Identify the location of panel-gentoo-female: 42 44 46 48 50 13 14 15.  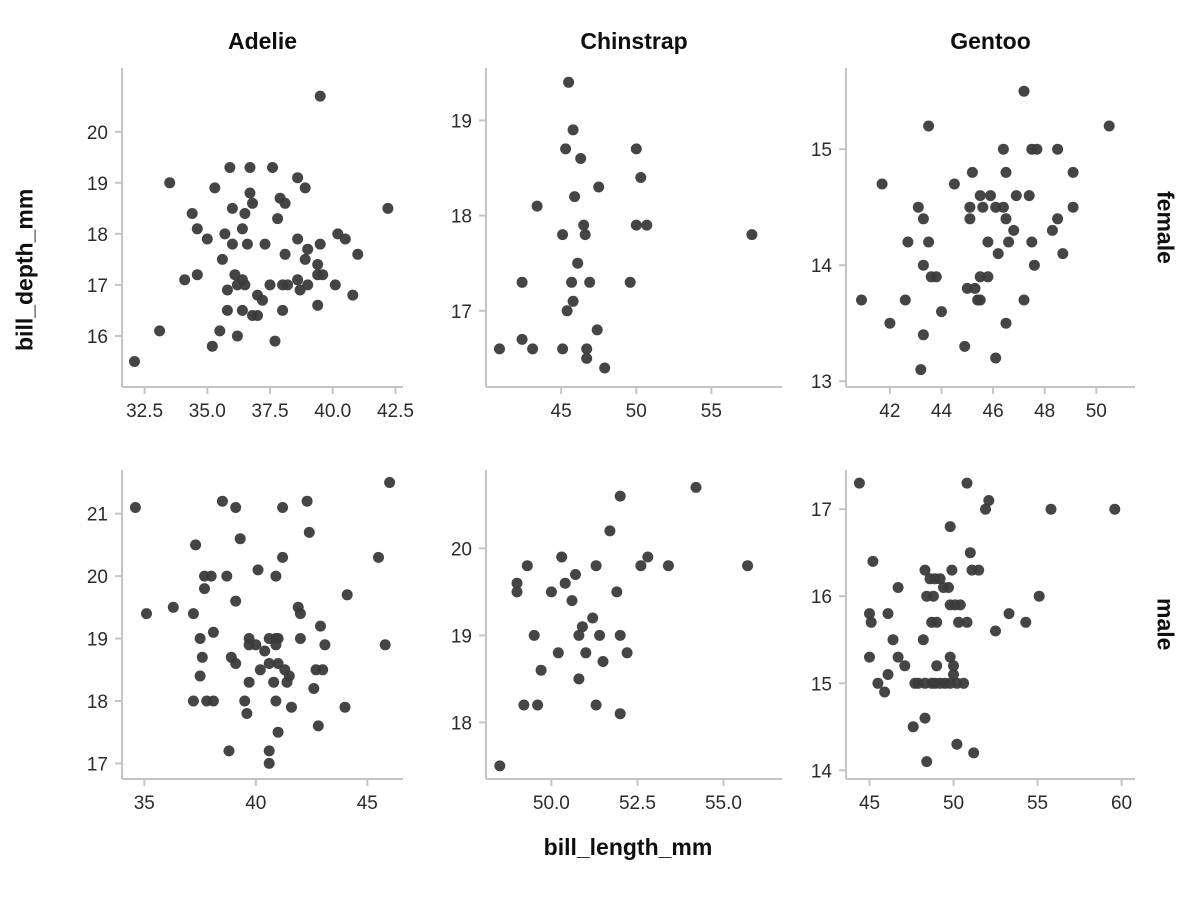
(973, 245).